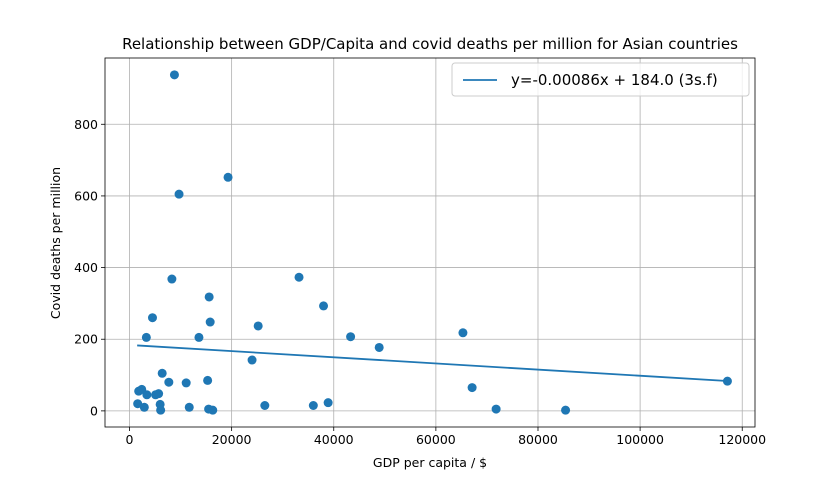 The width and height of the screenshot is (840, 480). I want to click on legend-box, so click(600, 79).